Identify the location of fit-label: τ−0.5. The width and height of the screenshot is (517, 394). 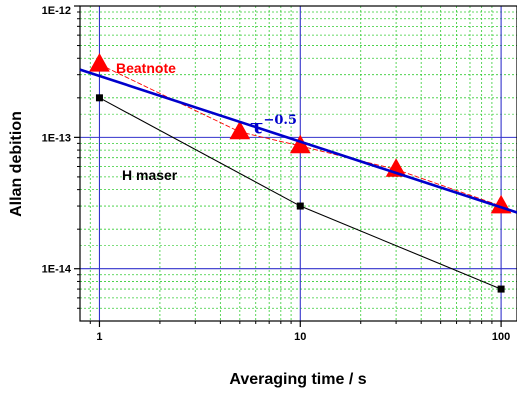
(273, 125).